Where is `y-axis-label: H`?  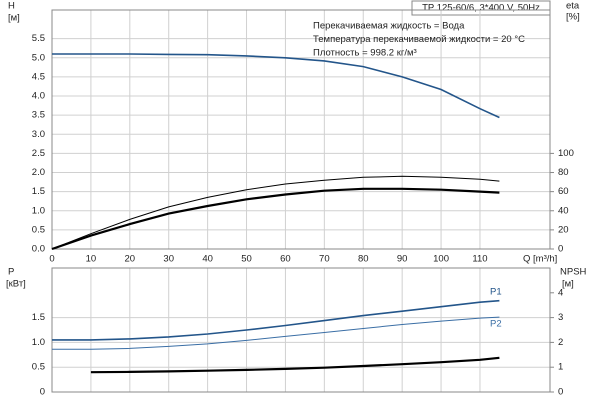
y-axis-label: H is located at coordinates (11, 6).